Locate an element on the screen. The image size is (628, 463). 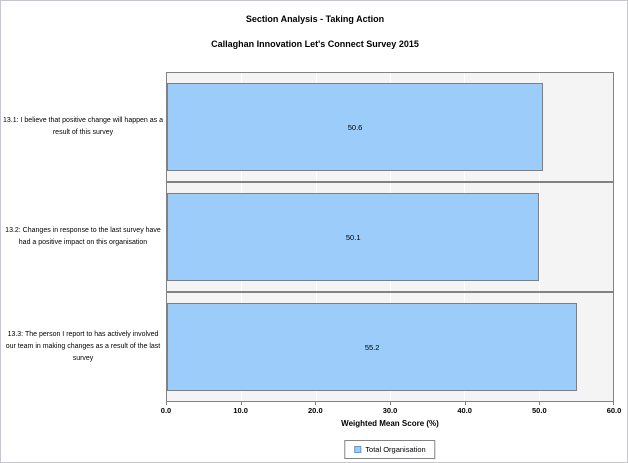
bar-value-label: 50.6 is located at coordinates (355, 127).